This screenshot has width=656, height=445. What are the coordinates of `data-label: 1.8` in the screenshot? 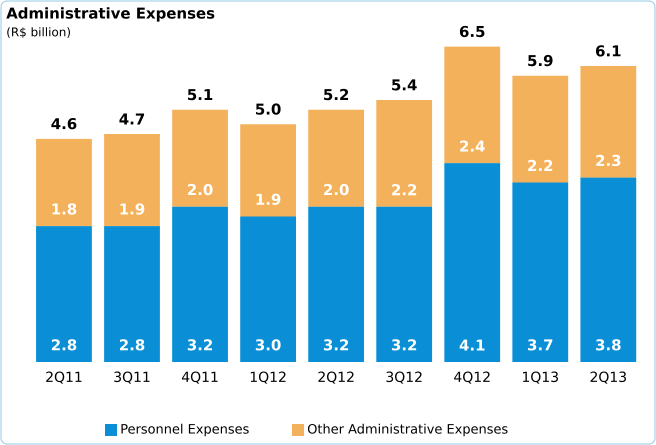 It's located at (64, 209).